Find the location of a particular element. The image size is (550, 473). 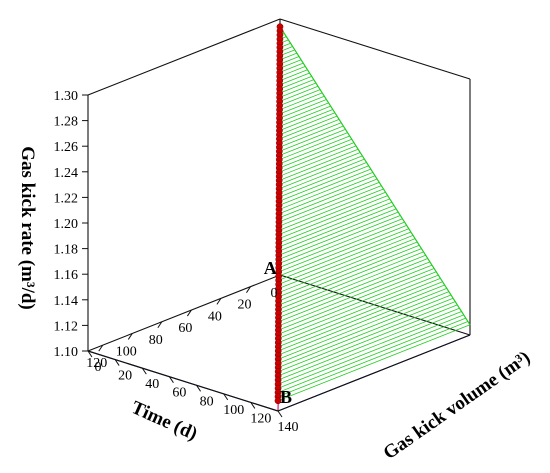

point-label: A is located at coordinates (270, 268).